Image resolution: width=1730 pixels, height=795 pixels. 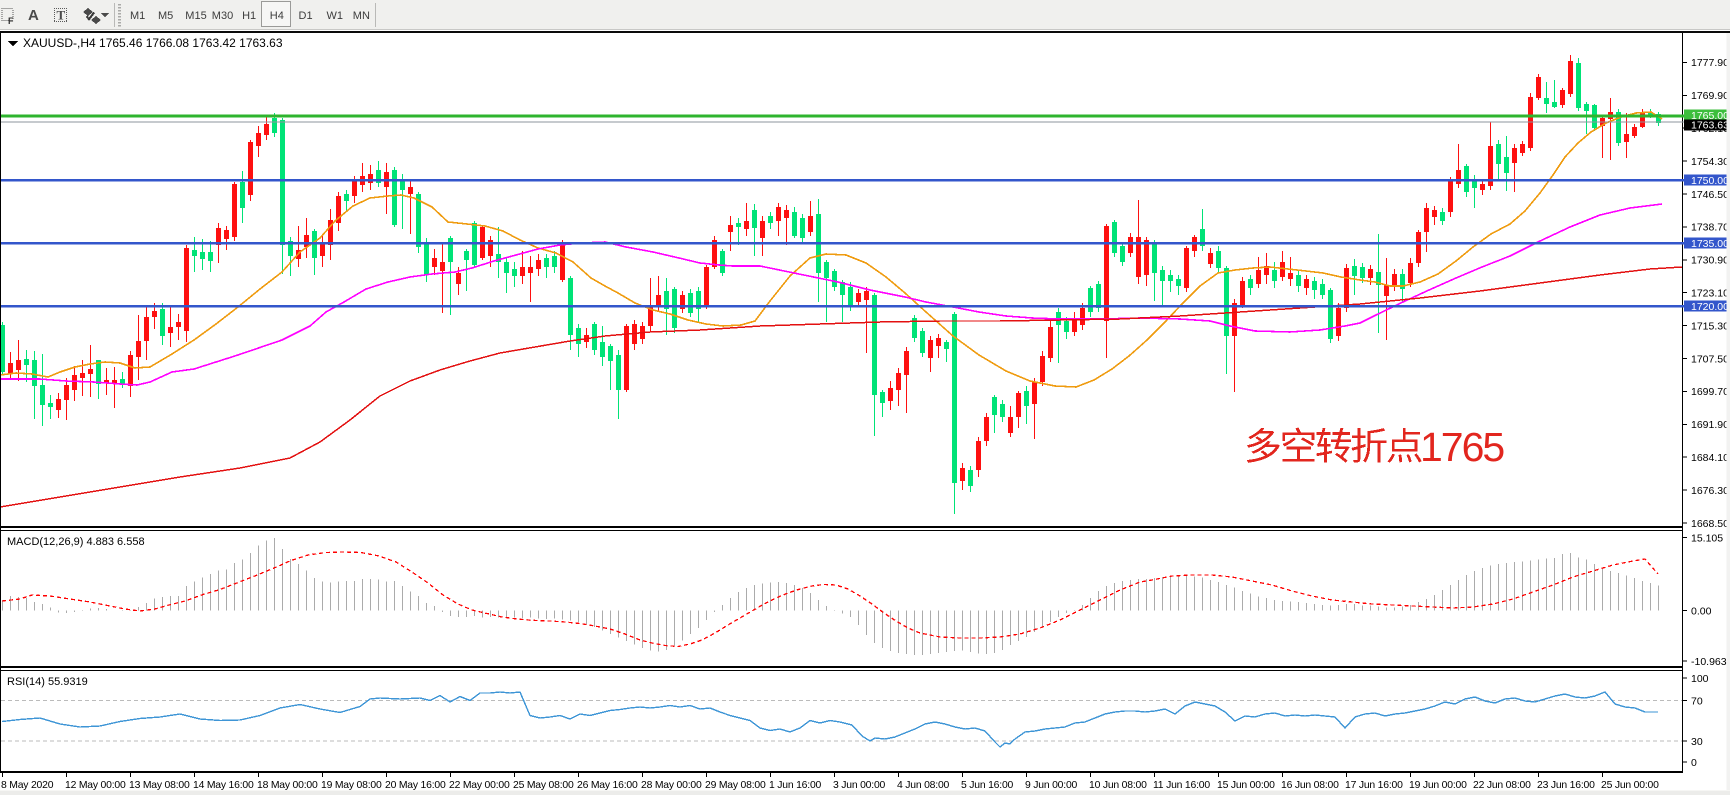 What do you see at coordinates (1710, 63) in the screenshot?
I see `svg-text: 1777.90` at bounding box center [1710, 63].